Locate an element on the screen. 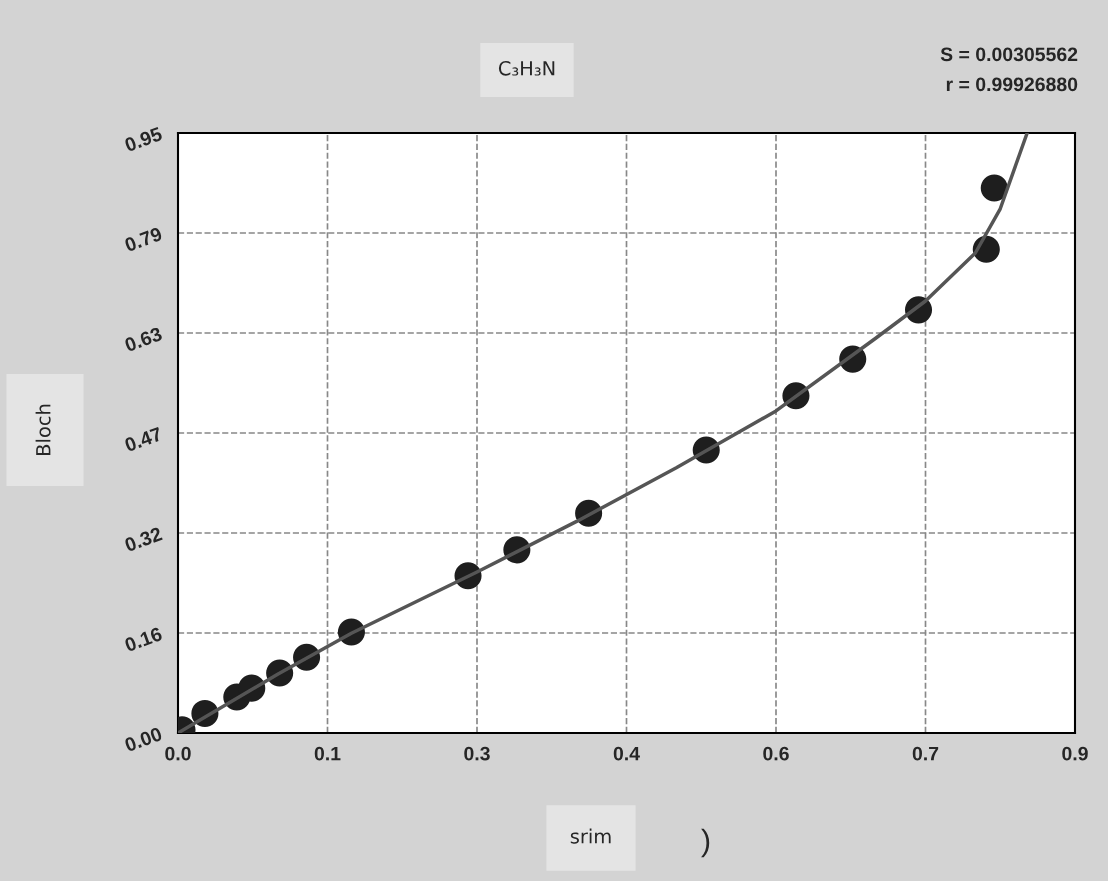  x-tick-label: 0.3 is located at coordinates (477, 753).